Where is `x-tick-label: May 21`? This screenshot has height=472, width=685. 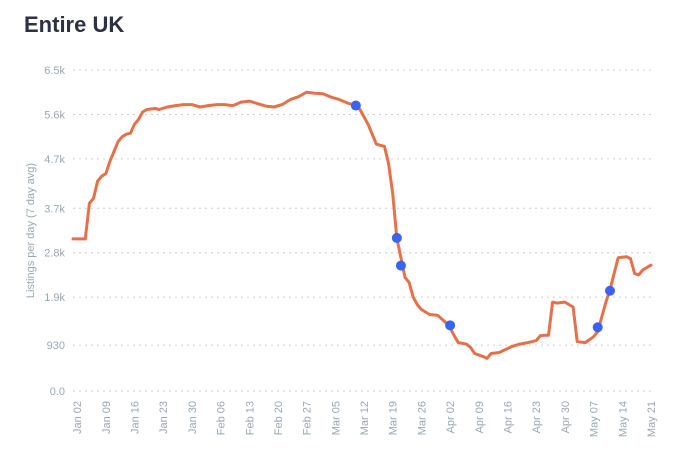
x-tick-label: May 21 is located at coordinates (652, 419).